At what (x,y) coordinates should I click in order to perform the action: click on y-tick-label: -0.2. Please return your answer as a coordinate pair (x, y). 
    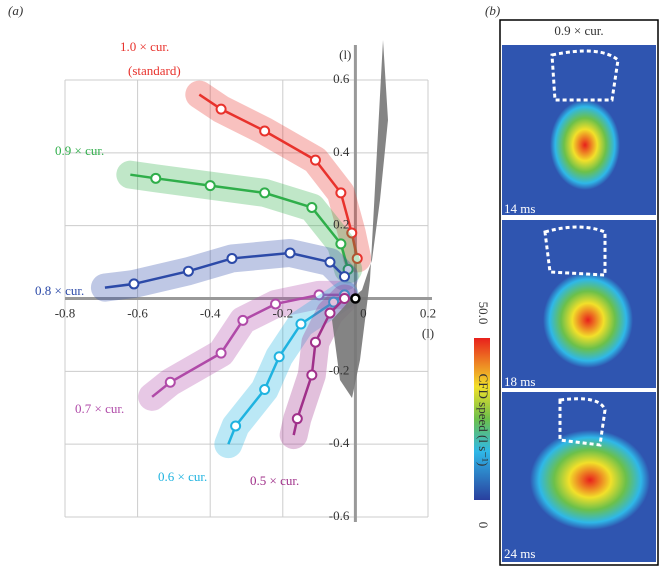
    Looking at the image, I should click on (339, 369).